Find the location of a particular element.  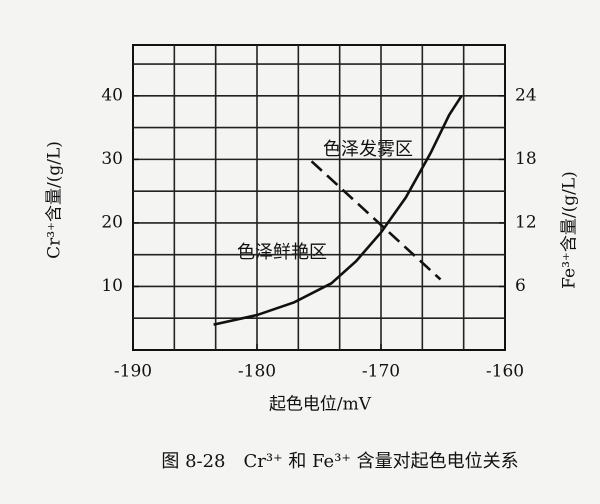

y2-tick-label: 24 is located at coordinates (526, 95).